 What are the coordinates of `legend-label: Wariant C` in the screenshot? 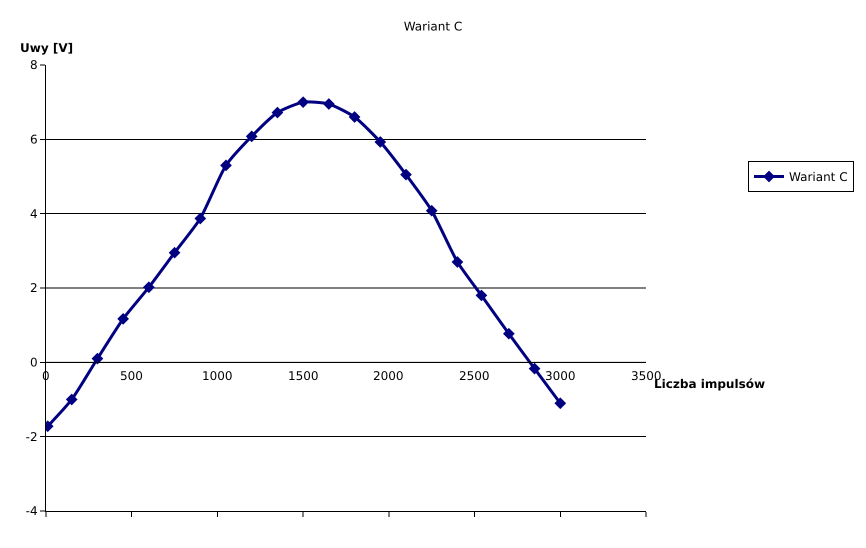 It's located at (818, 177).